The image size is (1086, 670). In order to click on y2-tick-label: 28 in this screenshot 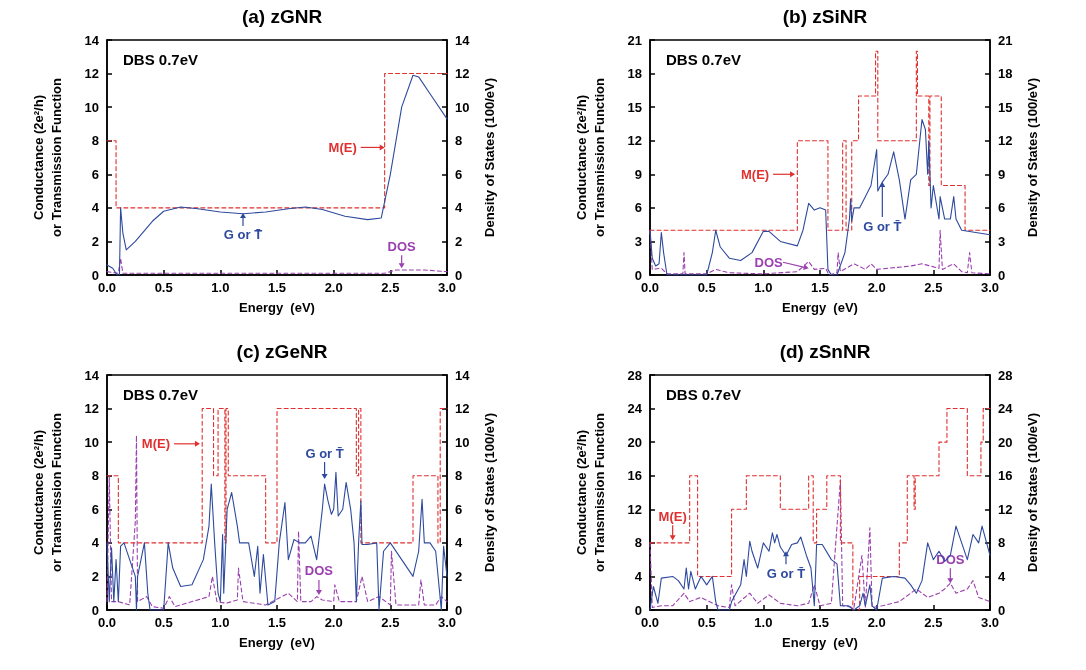, I will do `click(1005, 375)`.